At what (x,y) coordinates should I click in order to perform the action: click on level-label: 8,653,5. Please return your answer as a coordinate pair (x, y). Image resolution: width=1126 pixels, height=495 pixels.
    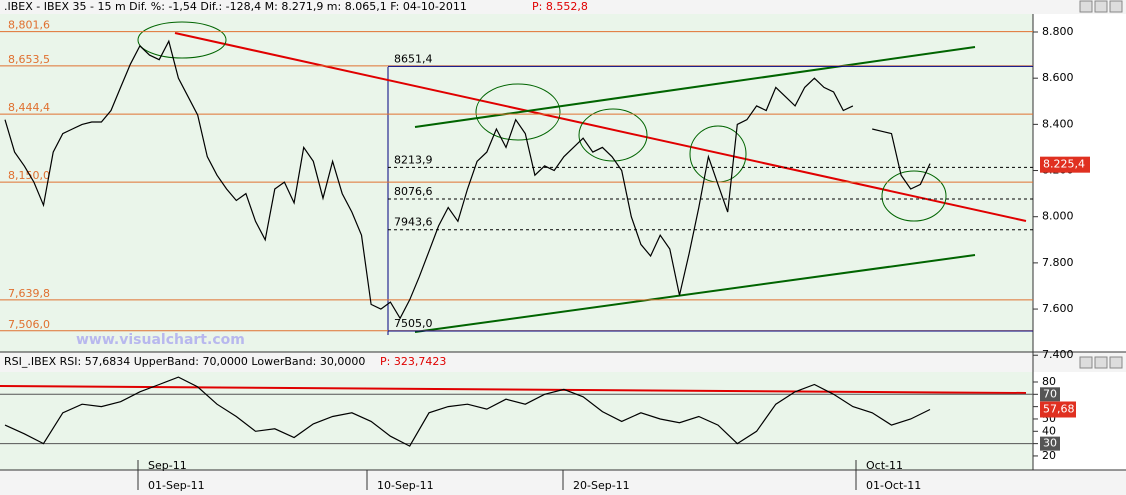
    Looking at the image, I should click on (29, 59).